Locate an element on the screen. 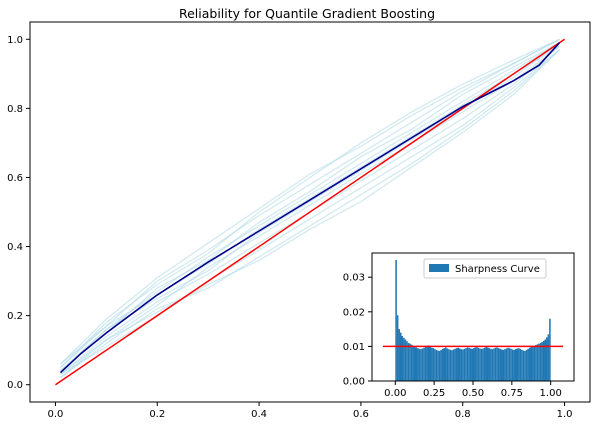  inset-y-axis: 0.00 0.01 0.02 0.03 is located at coordinates (357, 330).